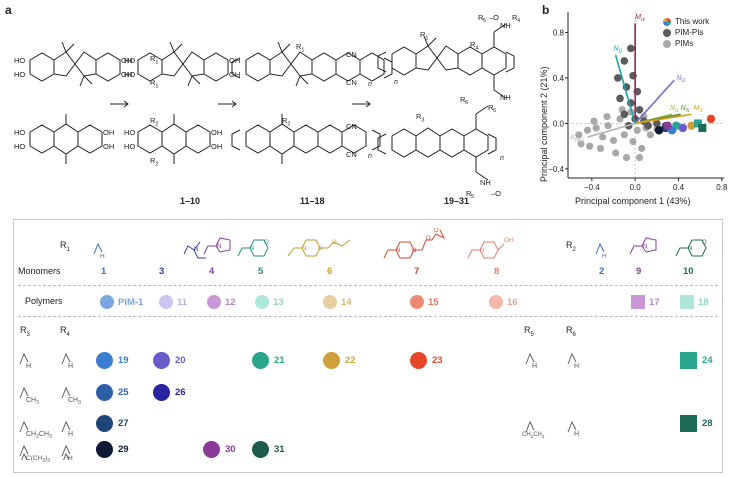 The height and width of the screenshot is (477, 733). I want to click on legend-item: This work, so click(686, 21).